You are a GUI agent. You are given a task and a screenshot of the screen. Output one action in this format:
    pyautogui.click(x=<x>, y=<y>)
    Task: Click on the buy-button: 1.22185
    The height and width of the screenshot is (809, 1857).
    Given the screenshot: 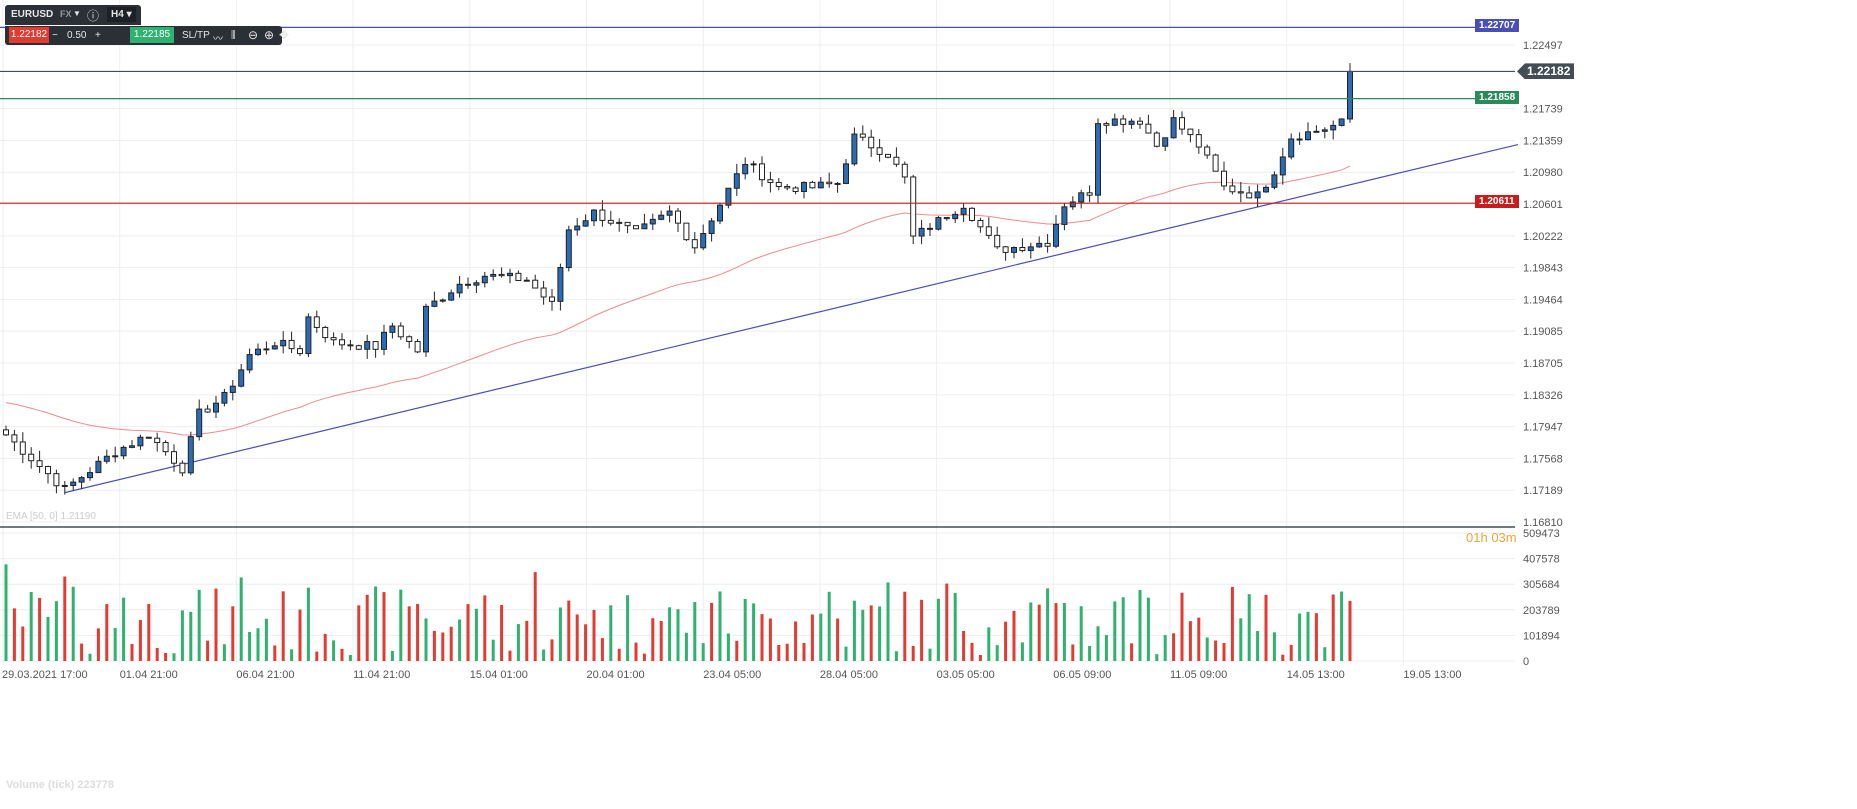 What is the action you would take?
    pyautogui.click(x=152, y=35)
    